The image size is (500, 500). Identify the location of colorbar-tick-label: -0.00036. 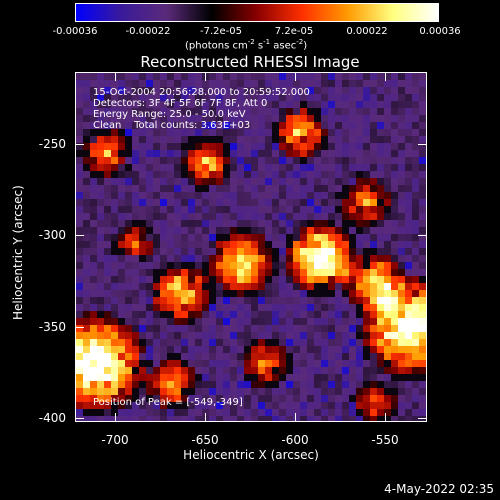
(75, 31).